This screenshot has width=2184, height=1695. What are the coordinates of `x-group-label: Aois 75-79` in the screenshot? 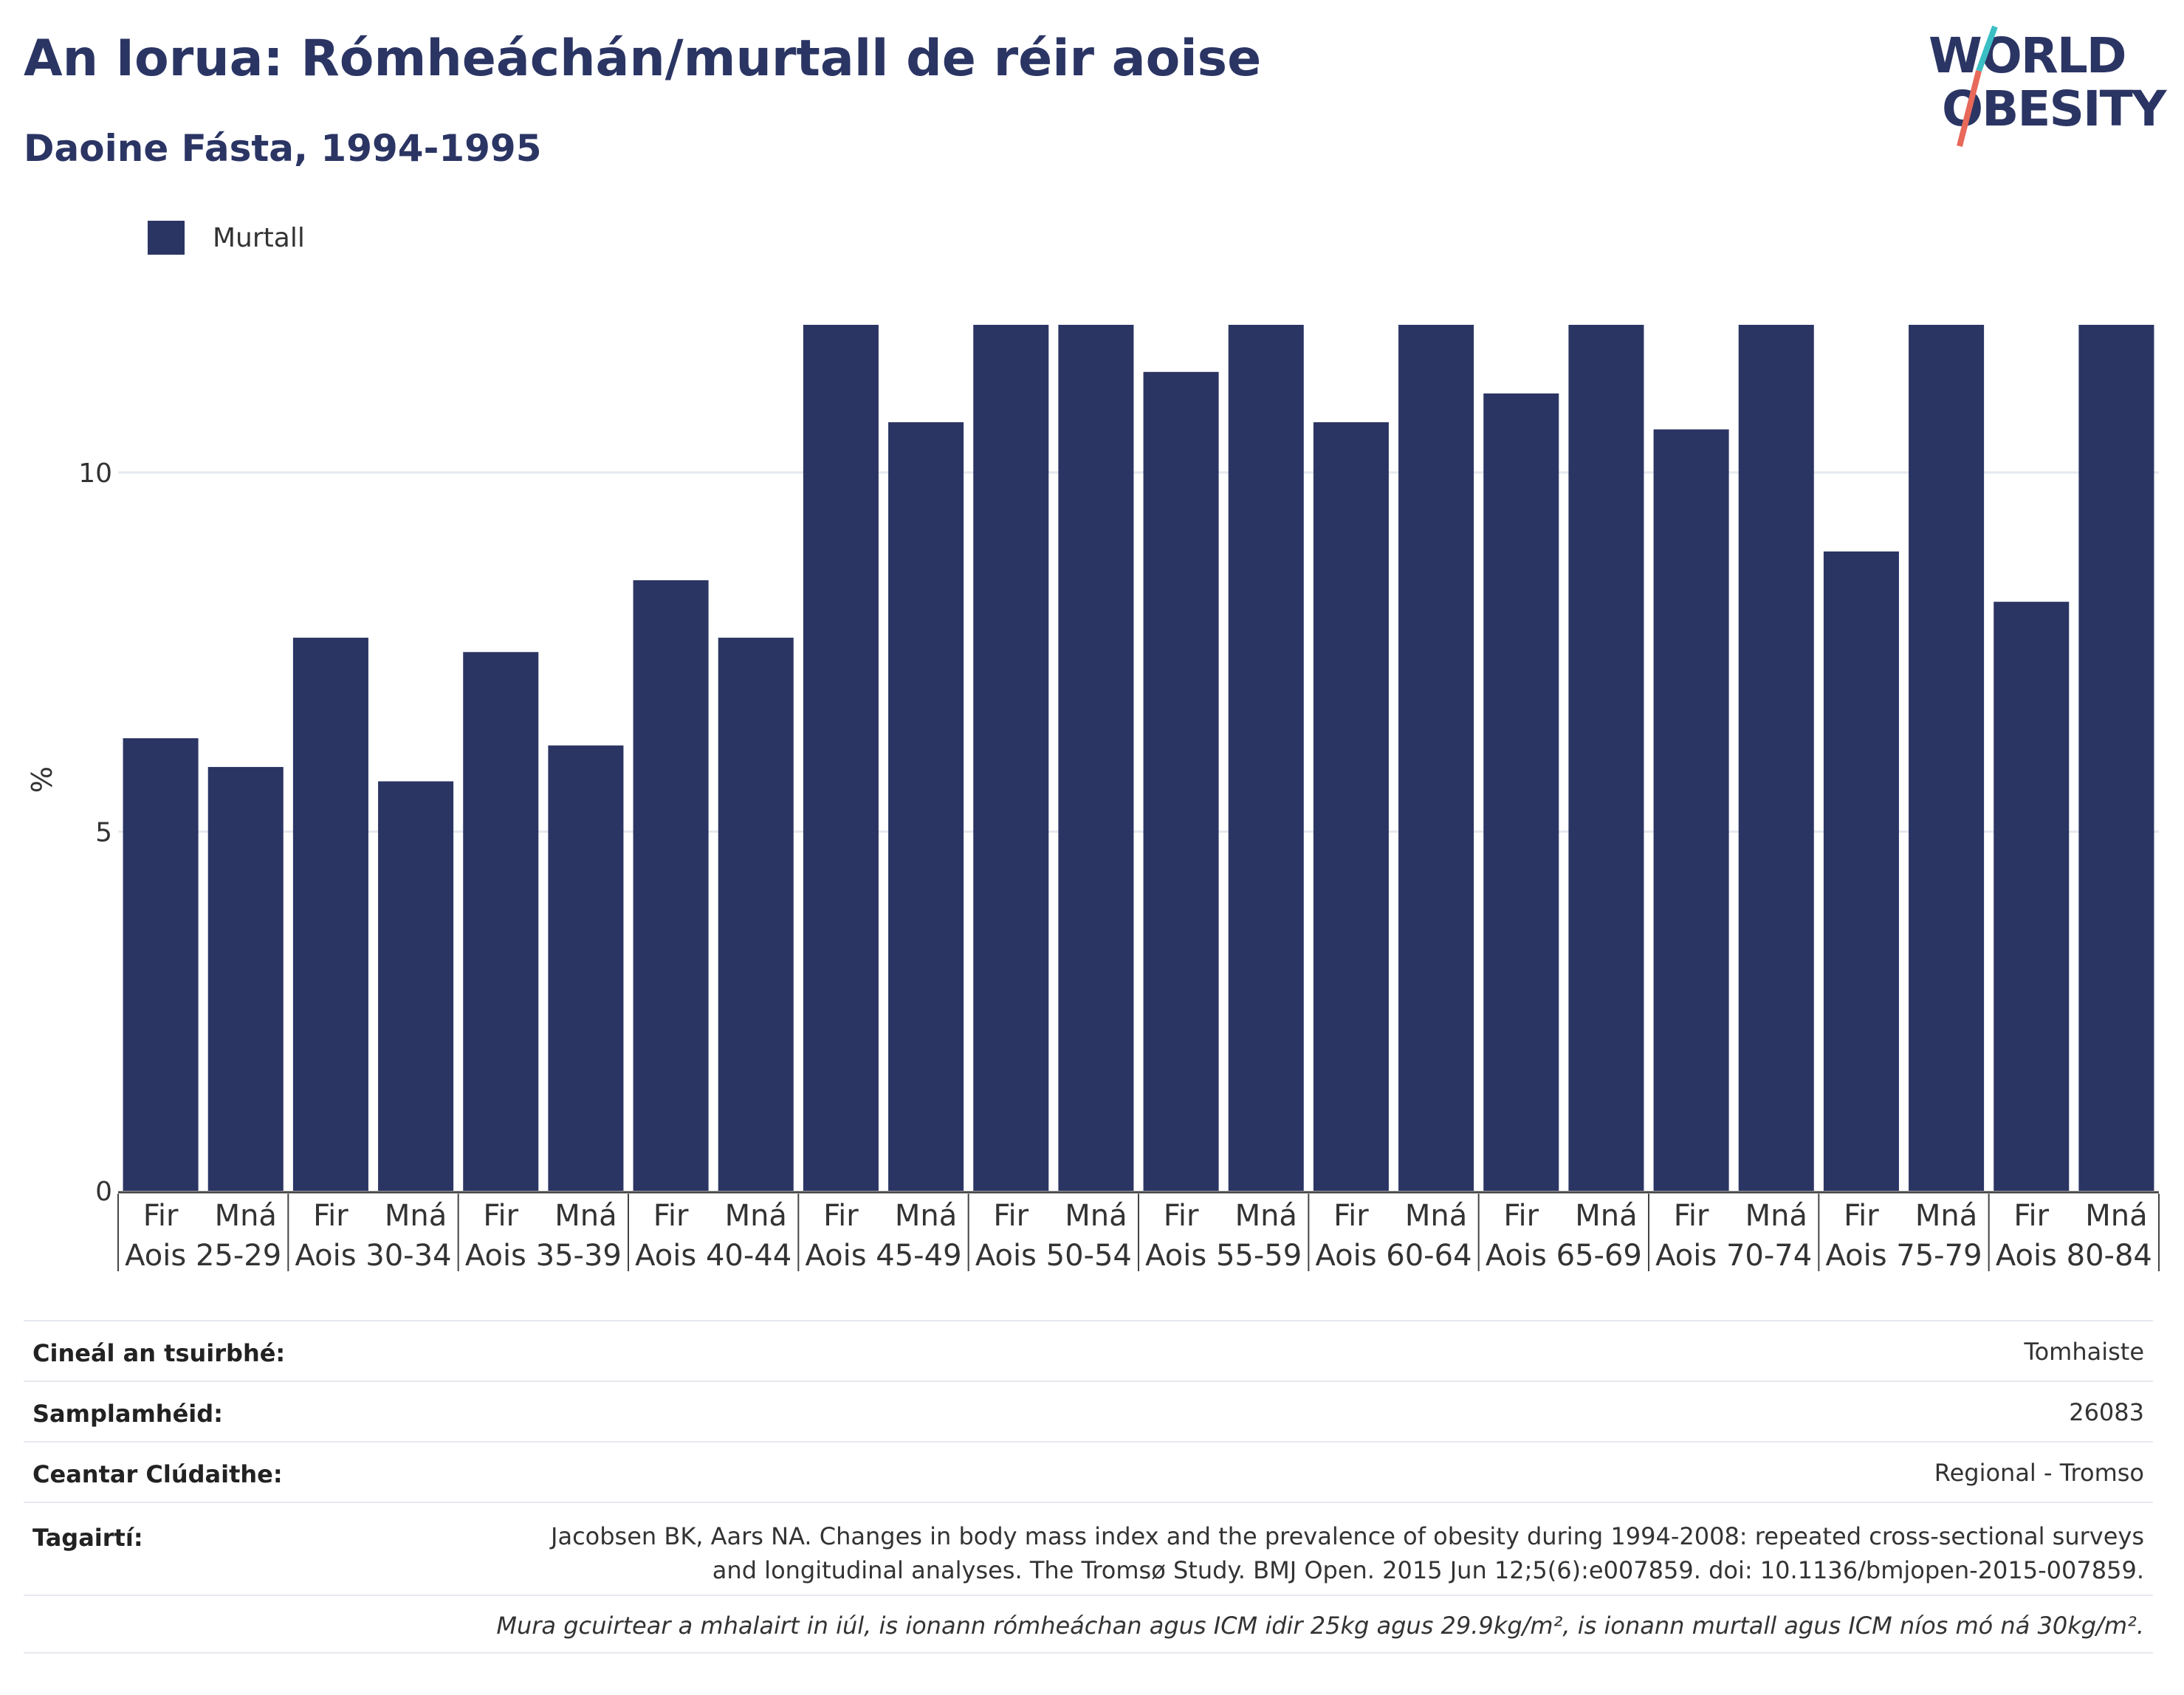 It's located at (1904, 1256).